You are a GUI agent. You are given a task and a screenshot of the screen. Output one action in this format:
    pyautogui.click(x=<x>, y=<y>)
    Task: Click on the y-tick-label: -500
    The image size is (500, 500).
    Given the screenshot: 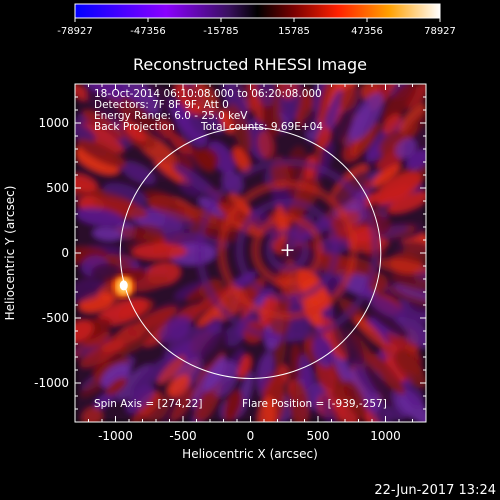 What is the action you would take?
    pyautogui.click(x=55, y=318)
    